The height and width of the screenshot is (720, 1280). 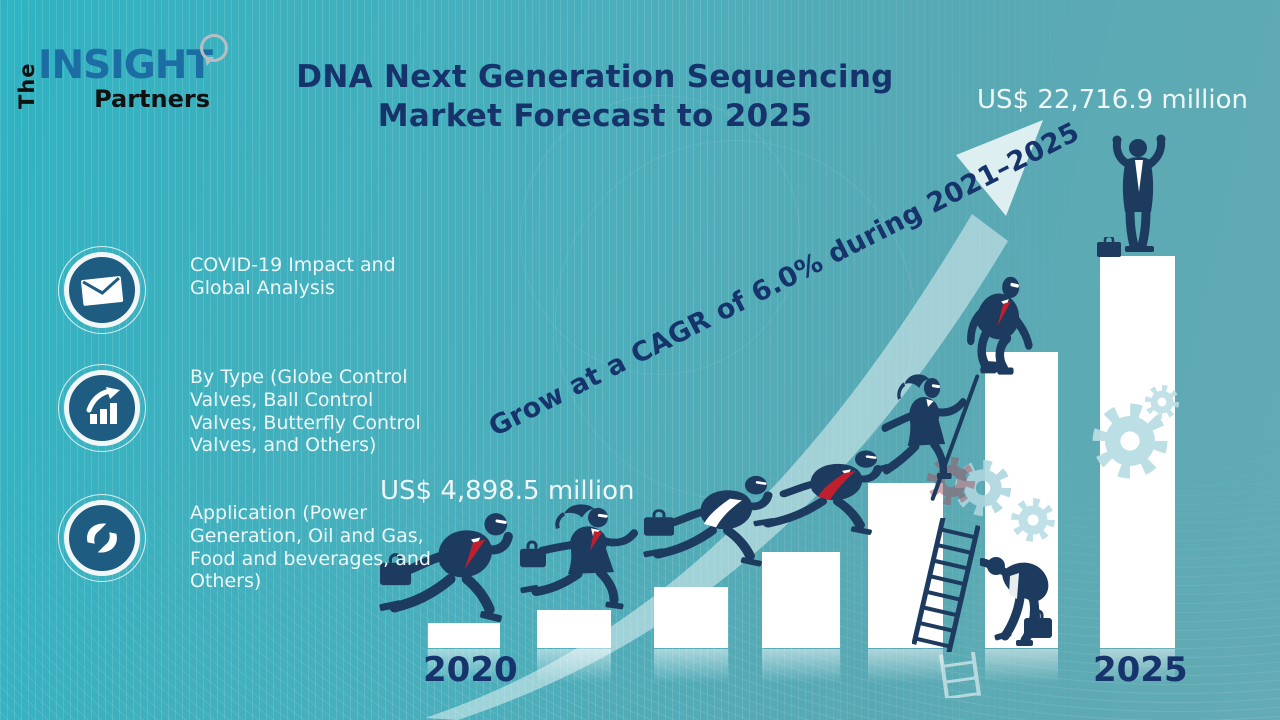 What do you see at coordinates (1139, 193) in the screenshot?
I see `victorious-businessman` at bounding box center [1139, 193].